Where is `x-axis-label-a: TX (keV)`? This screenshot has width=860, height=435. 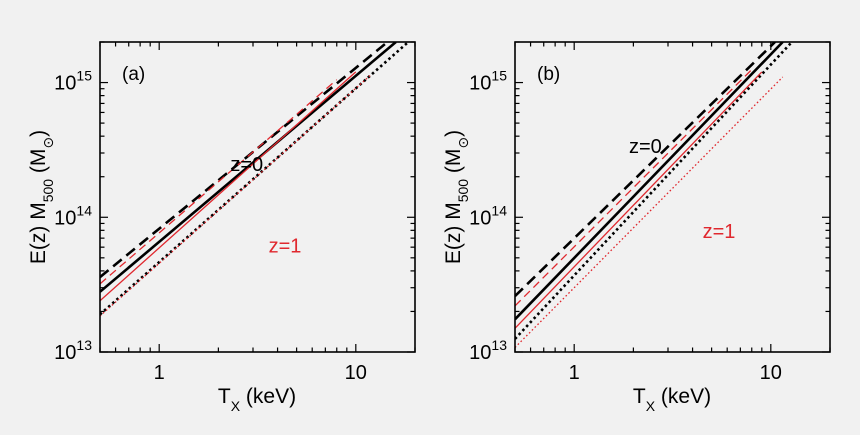 x-axis-label-a: TX (keV) is located at coordinates (257, 399).